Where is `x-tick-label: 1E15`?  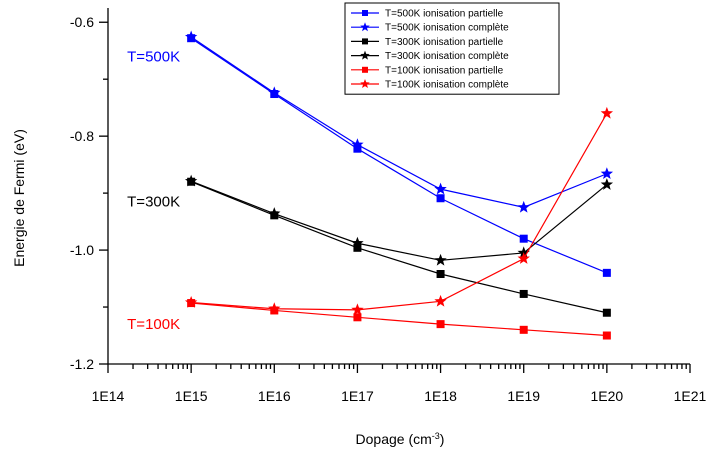
x-tick-label: 1E15 is located at coordinates (191, 396).